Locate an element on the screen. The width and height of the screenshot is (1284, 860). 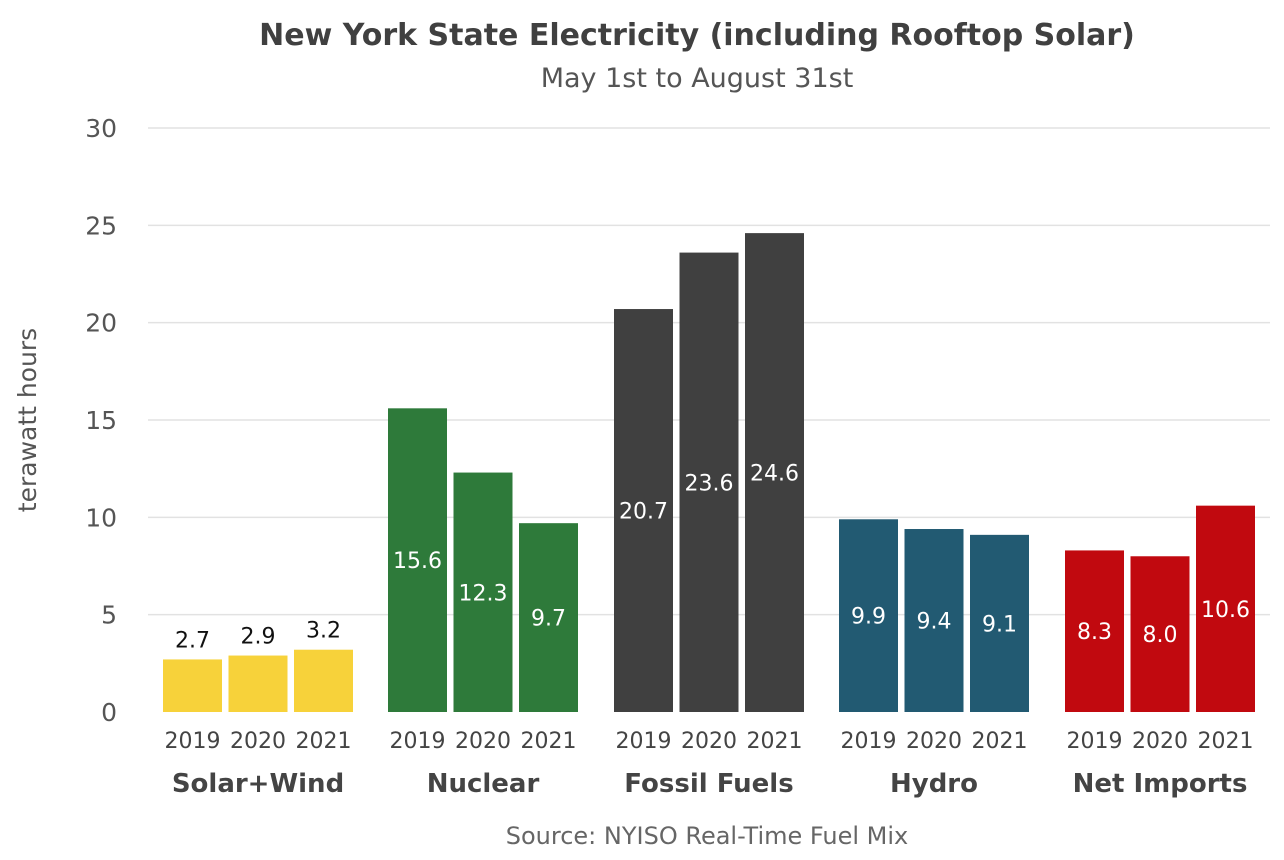
y-tick-label: 0 is located at coordinates (109, 712).